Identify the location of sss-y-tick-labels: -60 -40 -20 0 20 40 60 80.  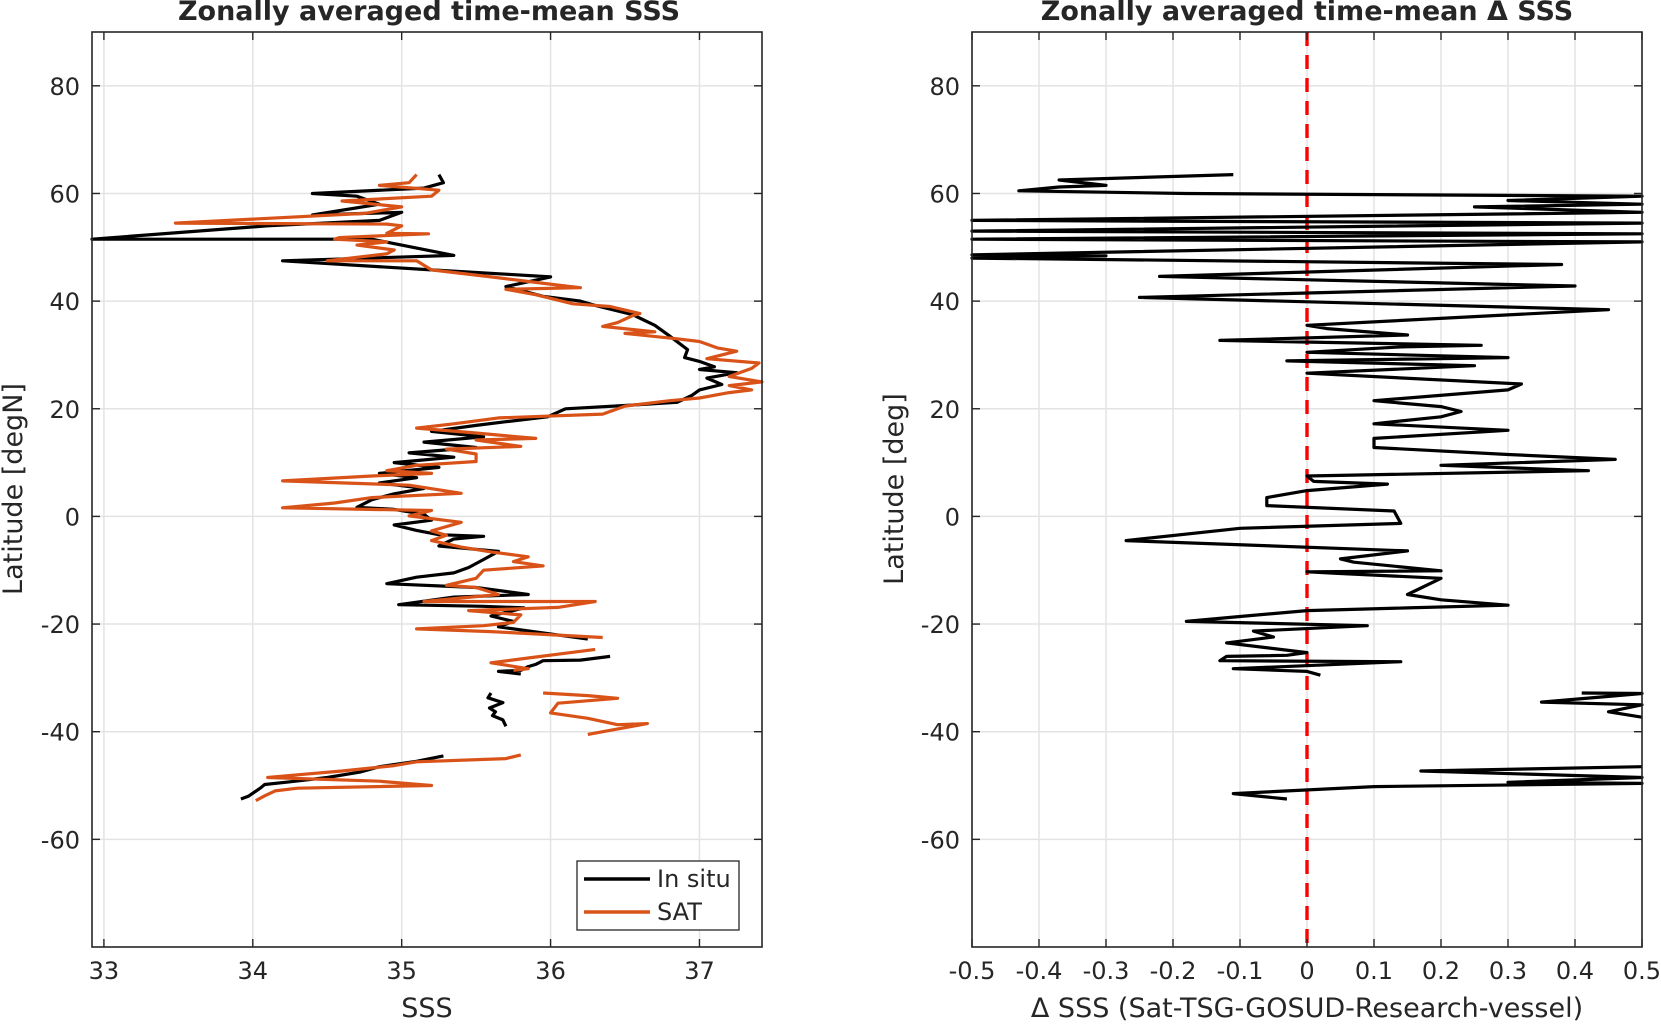
(60, 464).